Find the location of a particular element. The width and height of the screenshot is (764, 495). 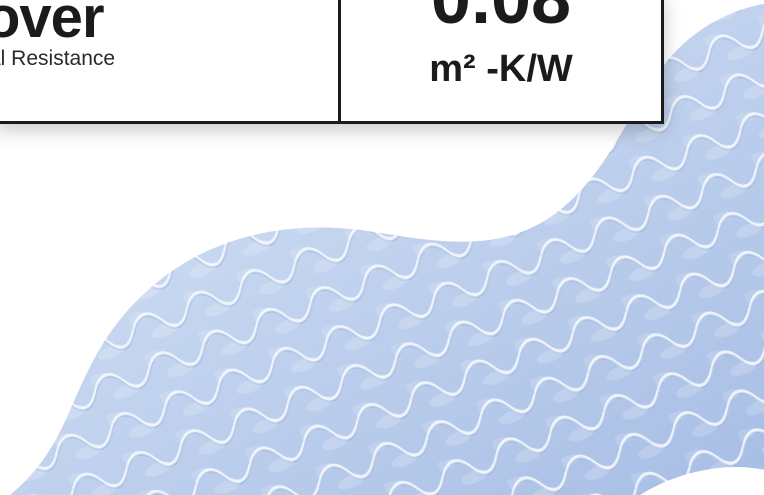

resistance-value: 0.08 is located at coordinates (501, 17).